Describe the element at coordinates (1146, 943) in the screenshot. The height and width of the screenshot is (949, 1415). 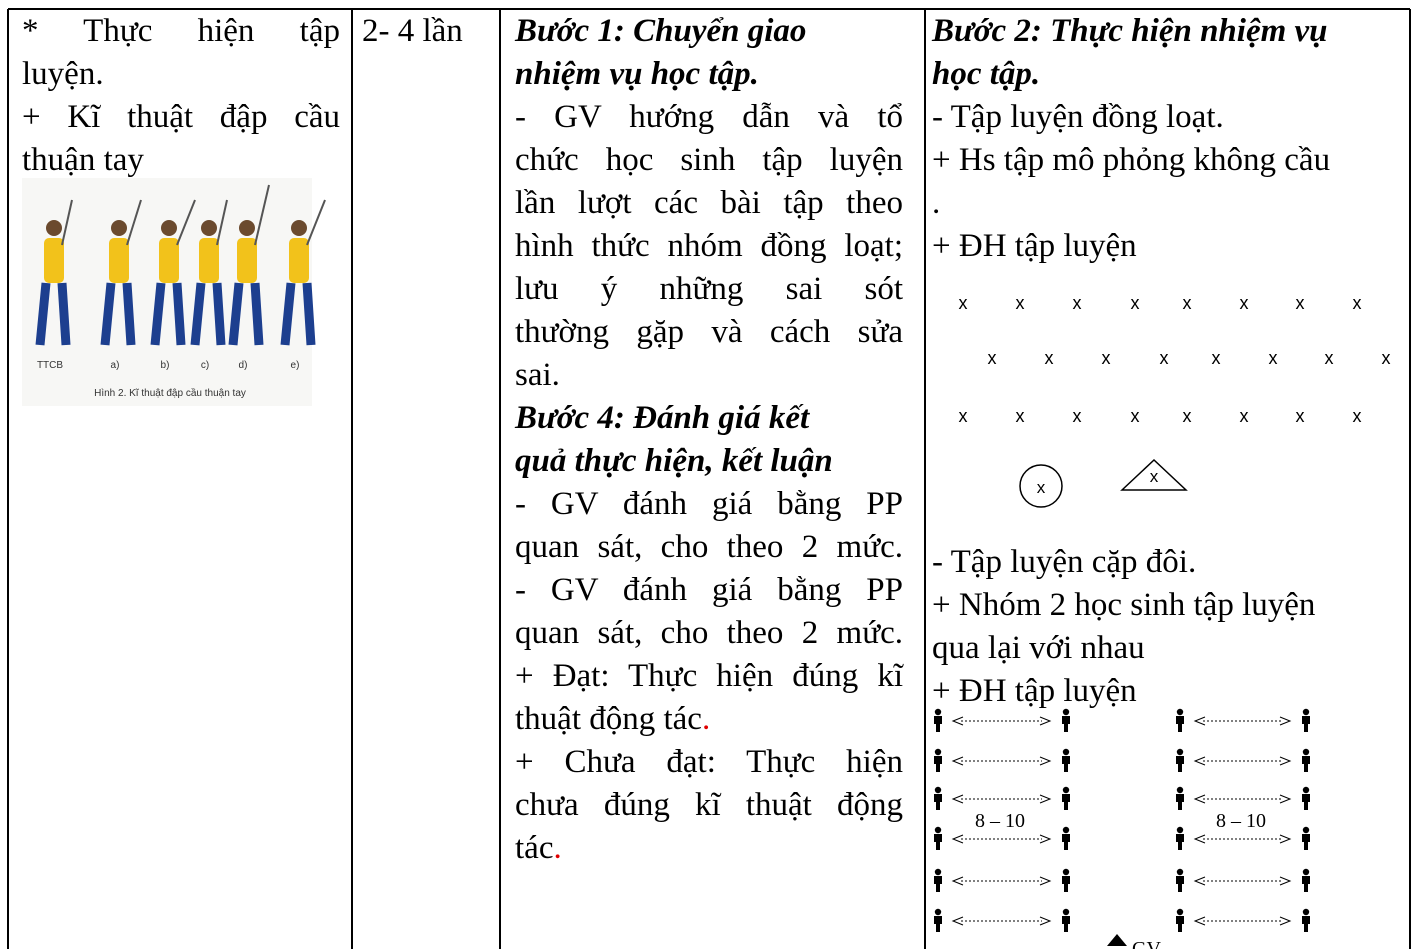
I see `teacher-label: GV` at that location.